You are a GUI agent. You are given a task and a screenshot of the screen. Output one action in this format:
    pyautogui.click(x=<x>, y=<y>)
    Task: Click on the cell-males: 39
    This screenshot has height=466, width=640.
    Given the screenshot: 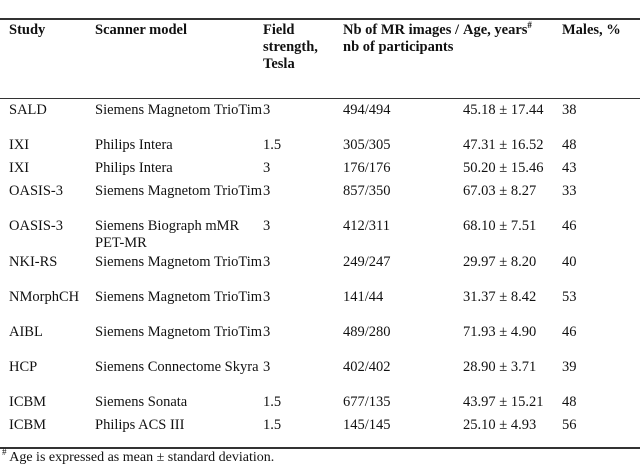 What is the action you would take?
    pyautogui.click(x=569, y=367)
    